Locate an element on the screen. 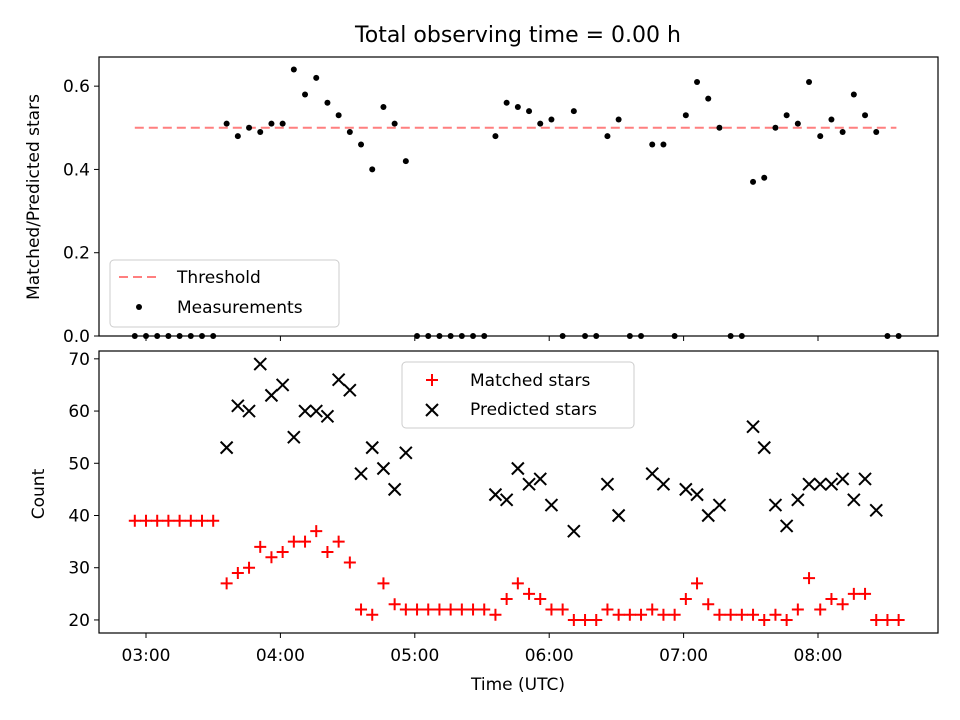 The image size is (960, 720). bottom-y-axis-label: Count is located at coordinates (39, 493).